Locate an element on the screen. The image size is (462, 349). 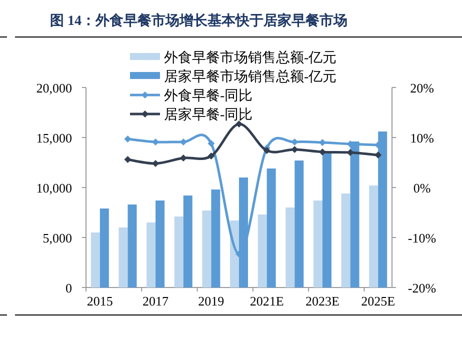
y2-tick-label: 10% is located at coordinates (422, 138).